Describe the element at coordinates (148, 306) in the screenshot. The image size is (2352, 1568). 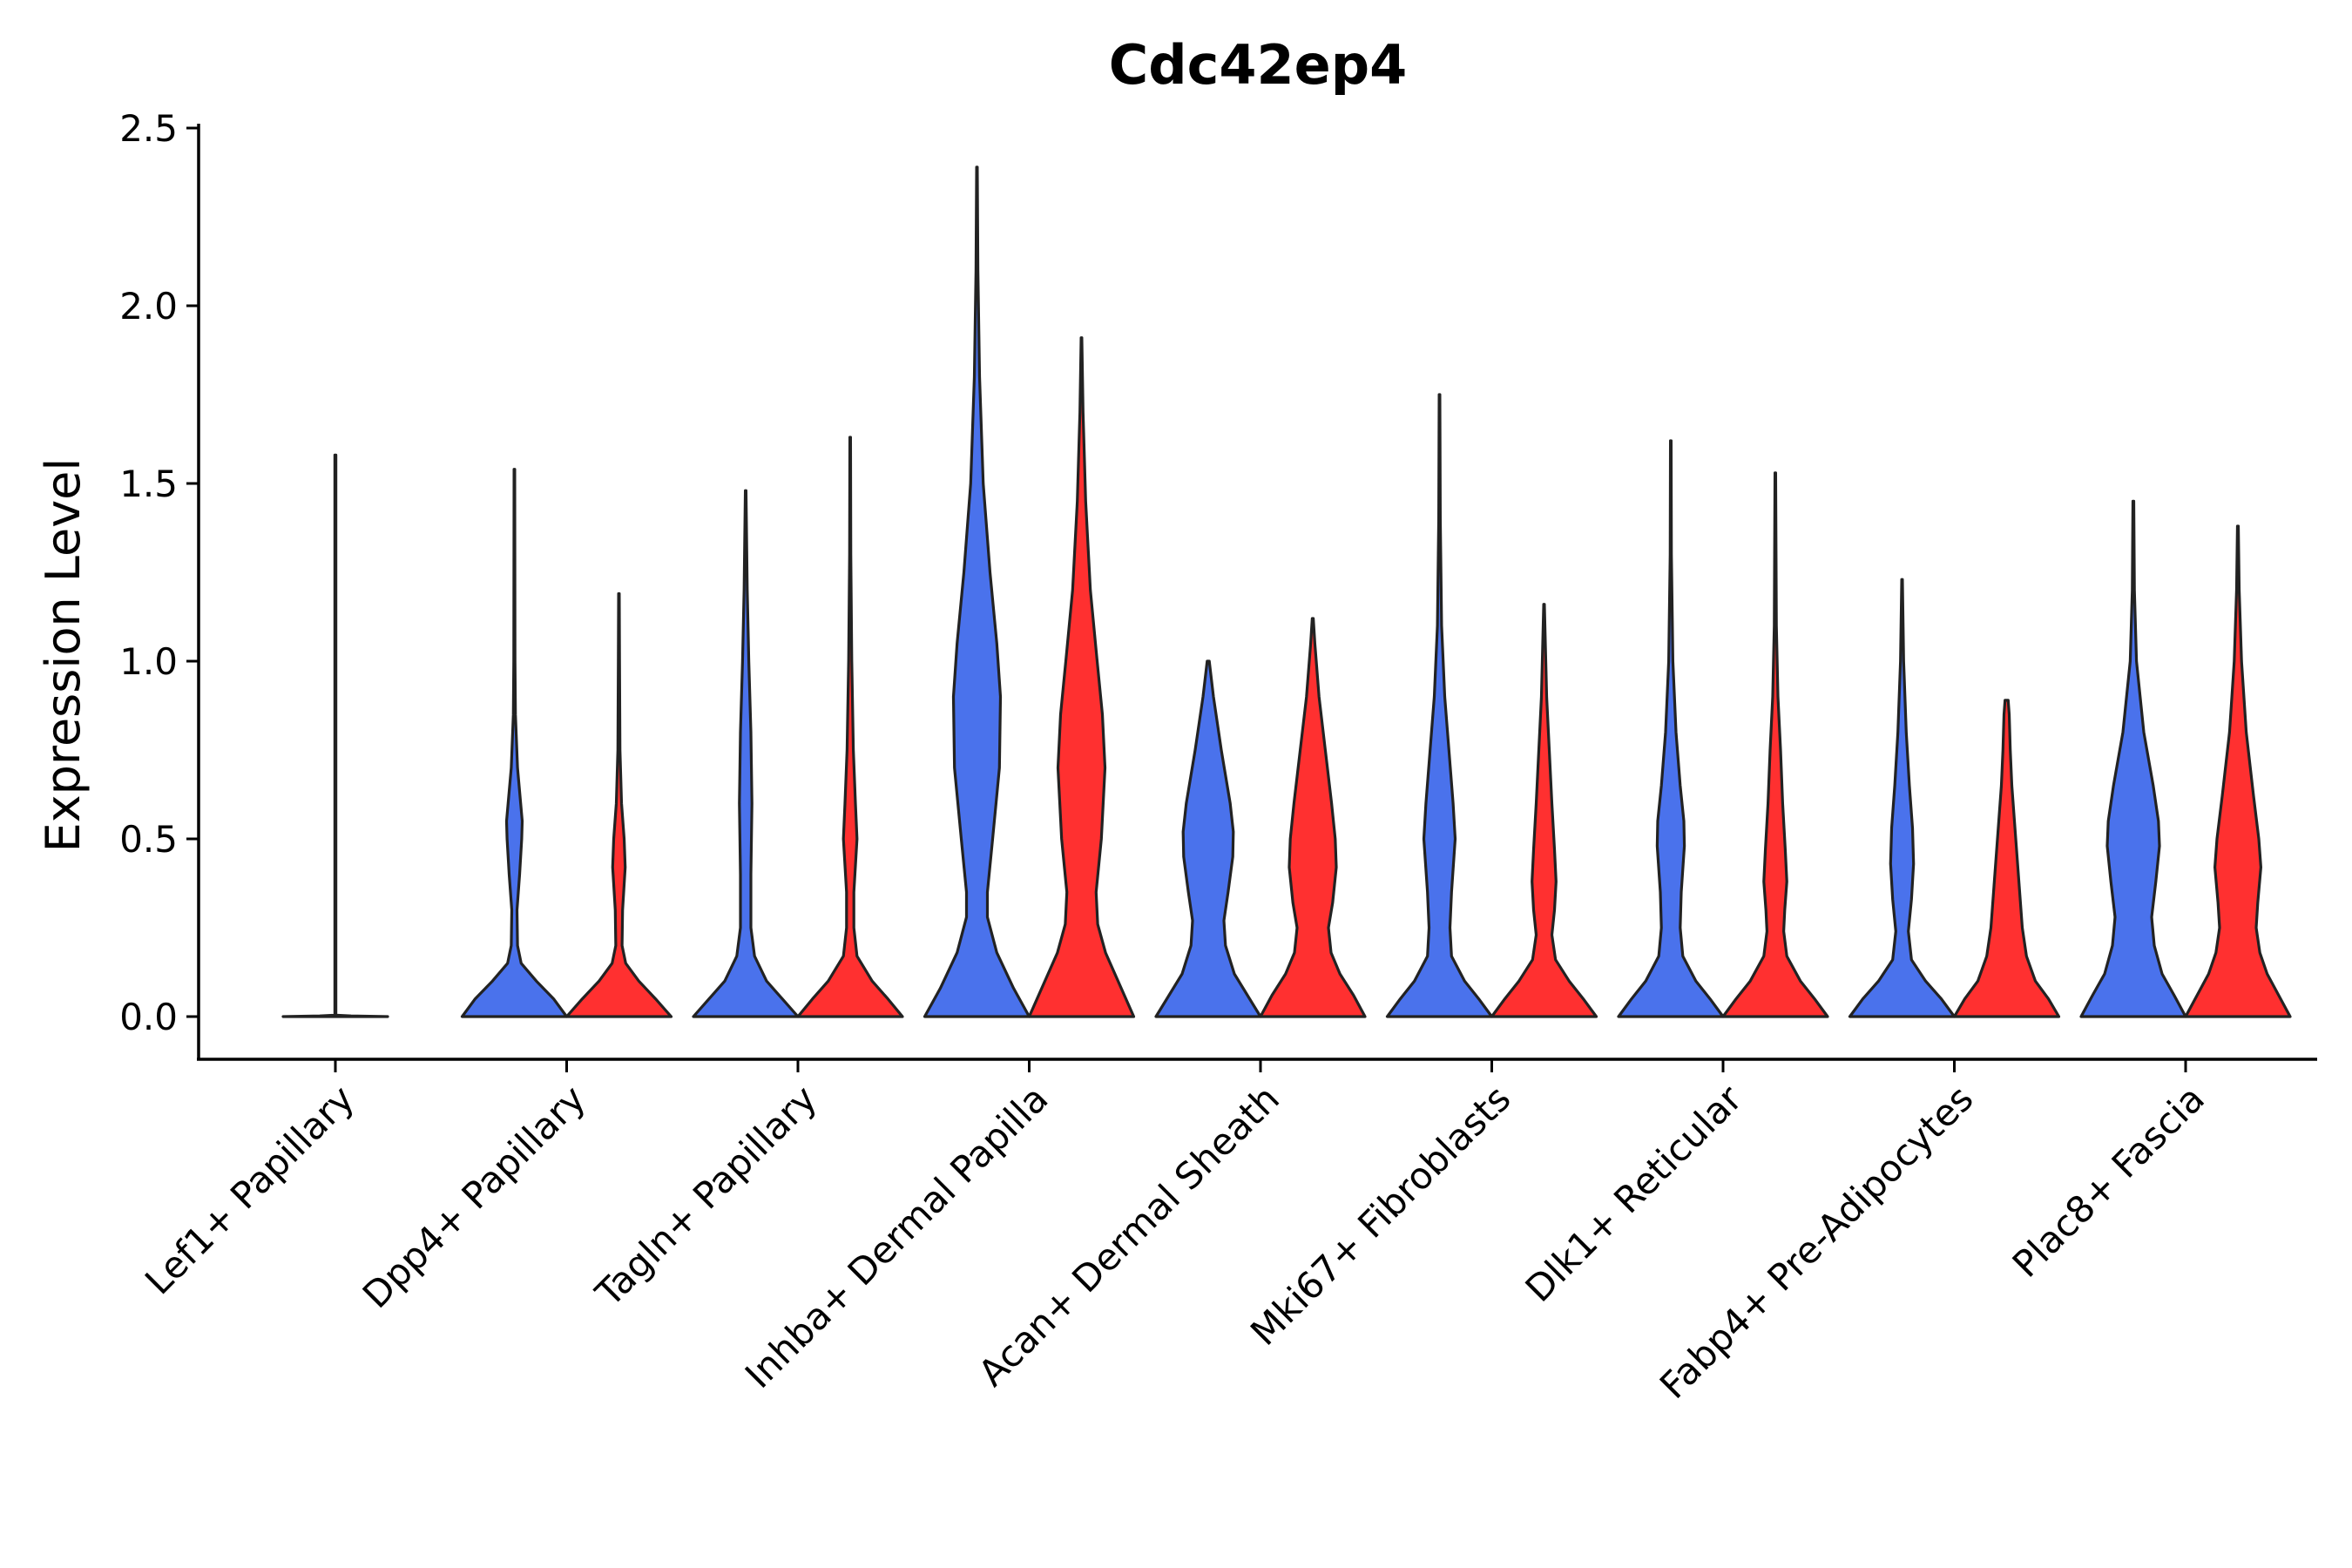
I see `y-tick-label: 2.0` at that location.